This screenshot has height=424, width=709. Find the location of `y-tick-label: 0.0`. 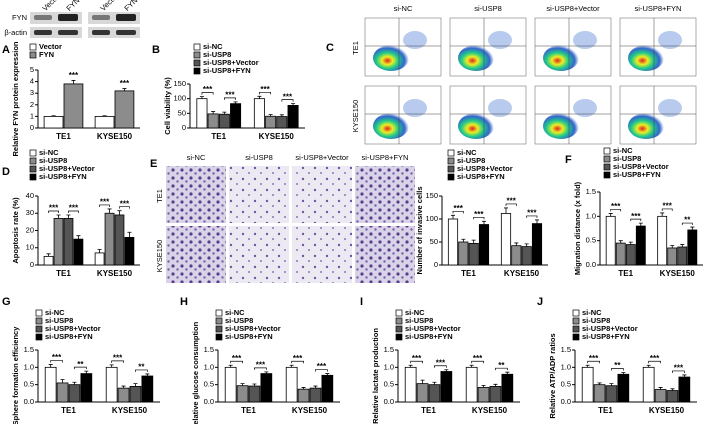

y-tick-label: 0.0 is located at coordinates (566, 401).